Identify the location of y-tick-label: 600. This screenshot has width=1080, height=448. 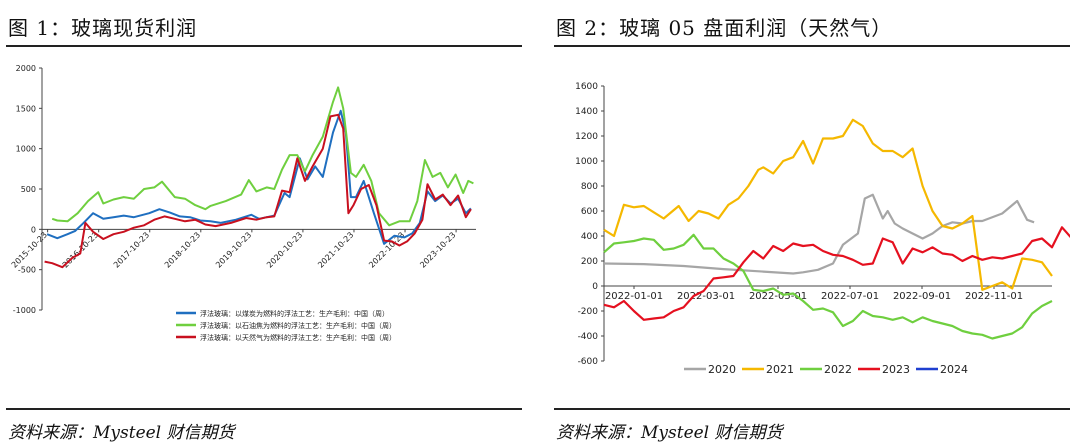
(589, 212).